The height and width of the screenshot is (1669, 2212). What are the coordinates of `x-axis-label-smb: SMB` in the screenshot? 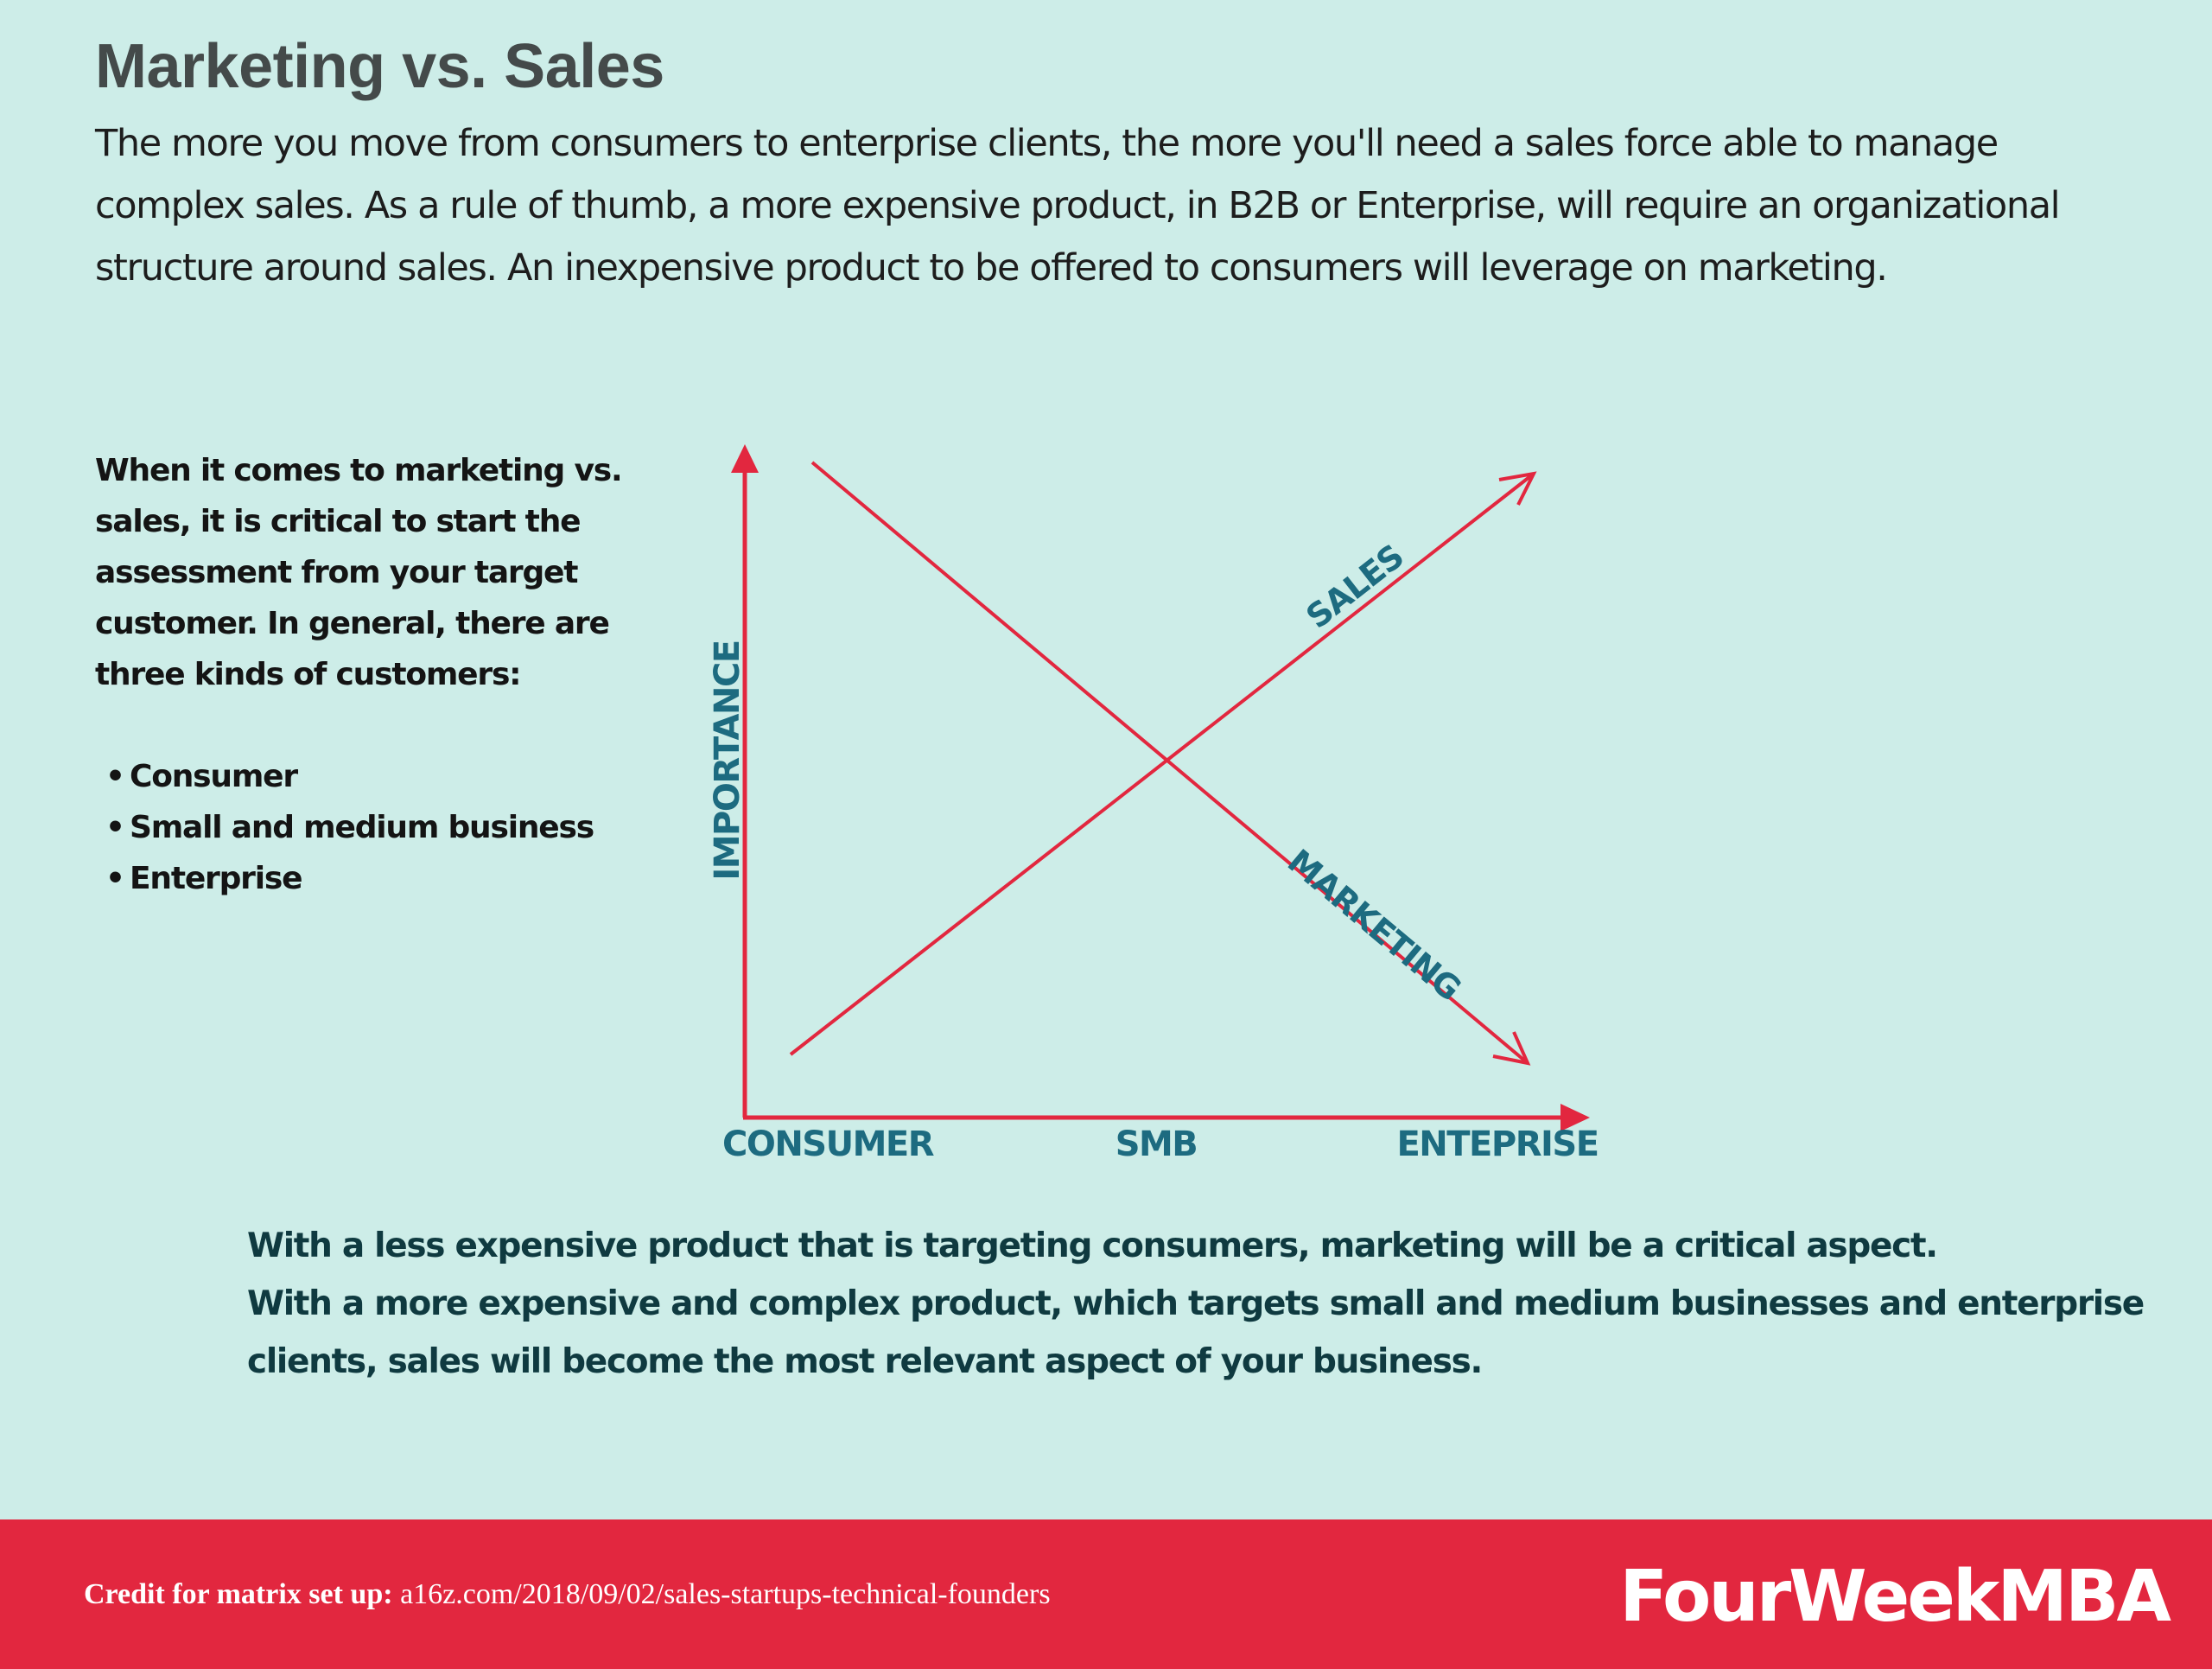 It's located at (1157, 1144).